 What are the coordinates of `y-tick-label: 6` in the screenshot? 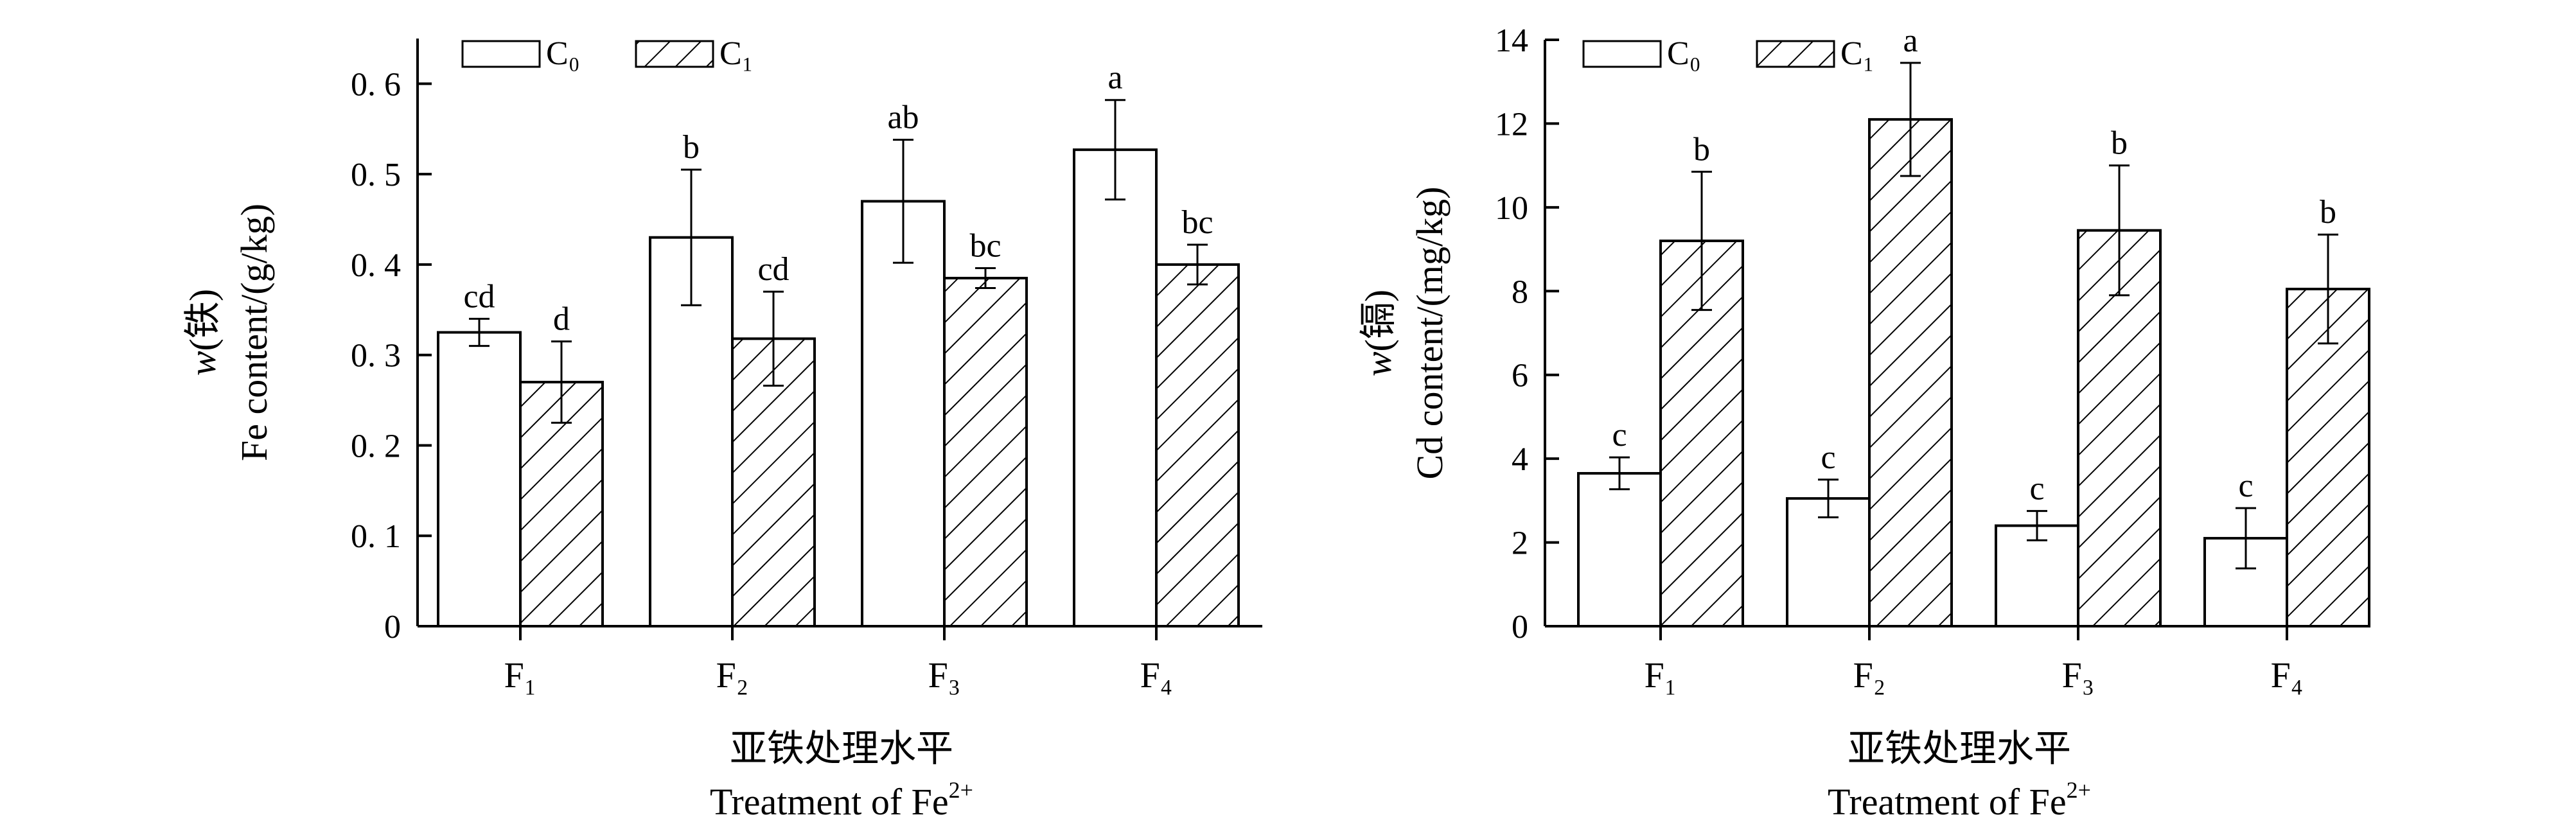 It's located at (1520, 376).